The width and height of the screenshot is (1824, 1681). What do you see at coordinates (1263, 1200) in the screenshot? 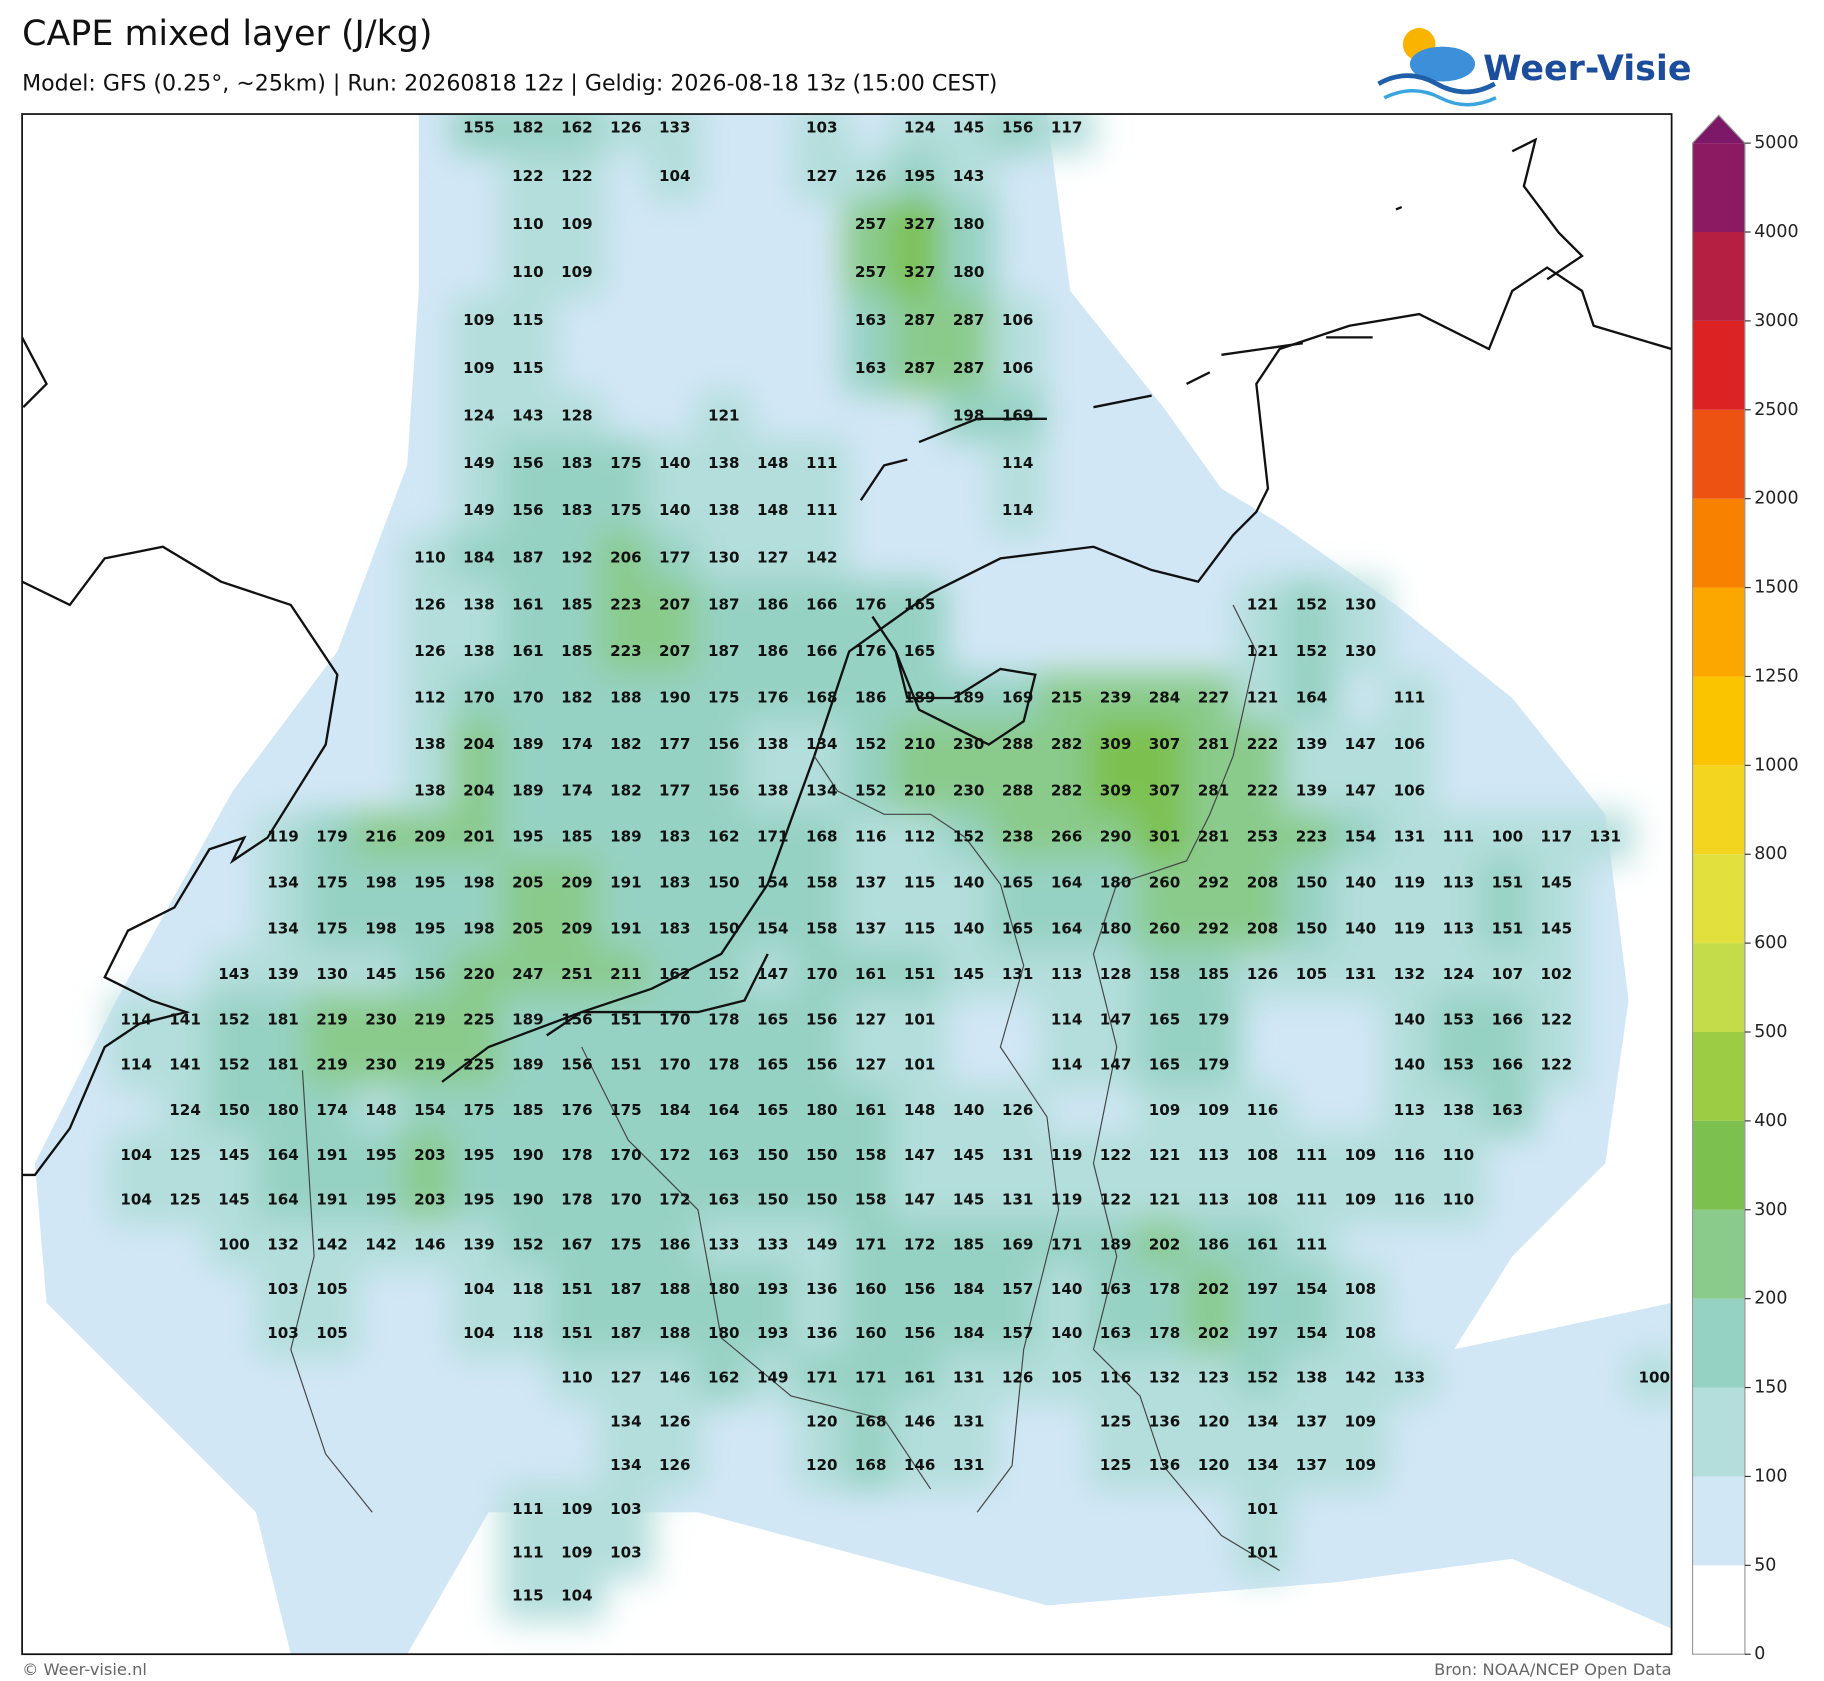
I see `cape-value: 108` at bounding box center [1263, 1200].